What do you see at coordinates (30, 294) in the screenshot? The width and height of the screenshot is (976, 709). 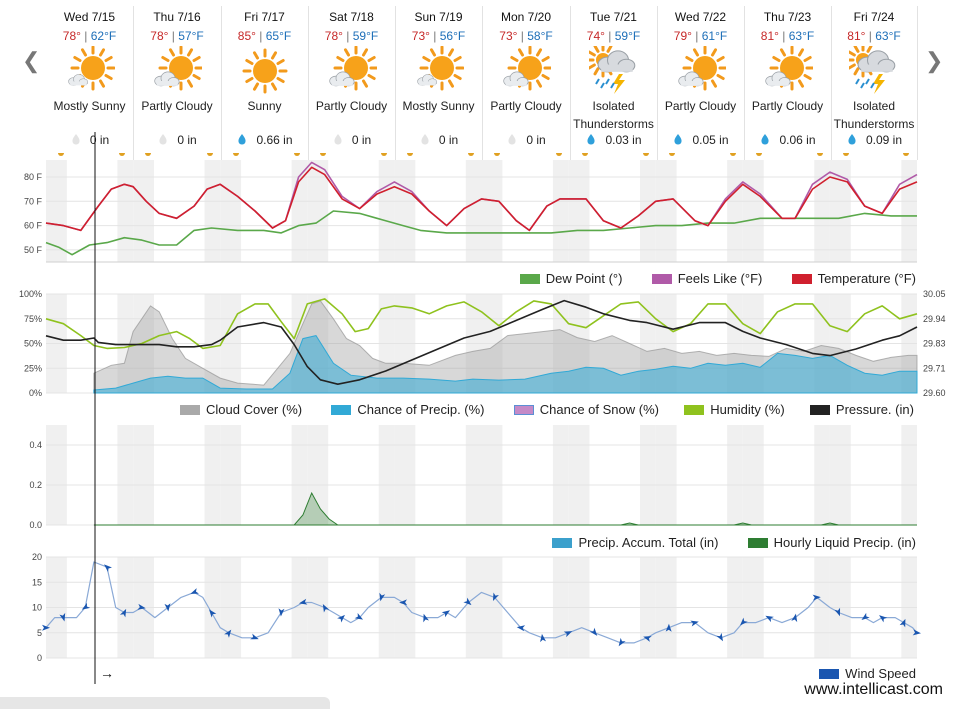 I see `cloud-panel-tick-label: 100%` at bounding box center [30, 294].